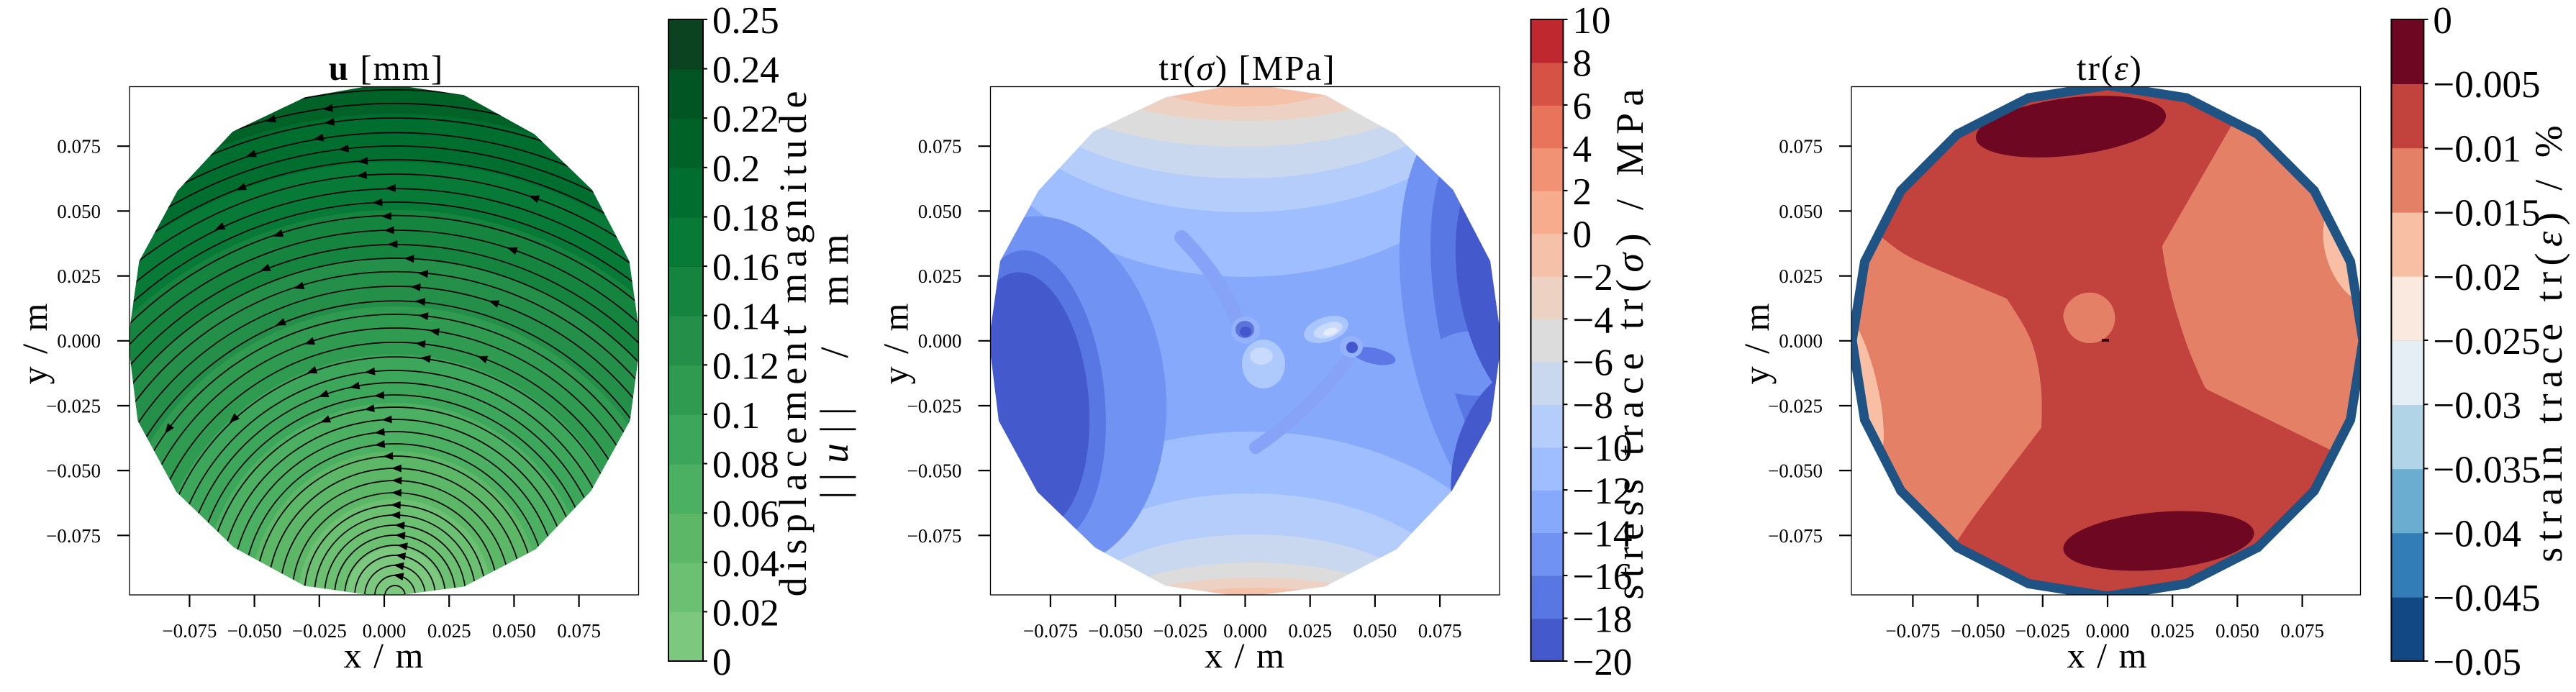  What do you see at coordinates (1582, 149) in the screenshot?
I see `svg-text: 4` at bounding box center [1582, 149].